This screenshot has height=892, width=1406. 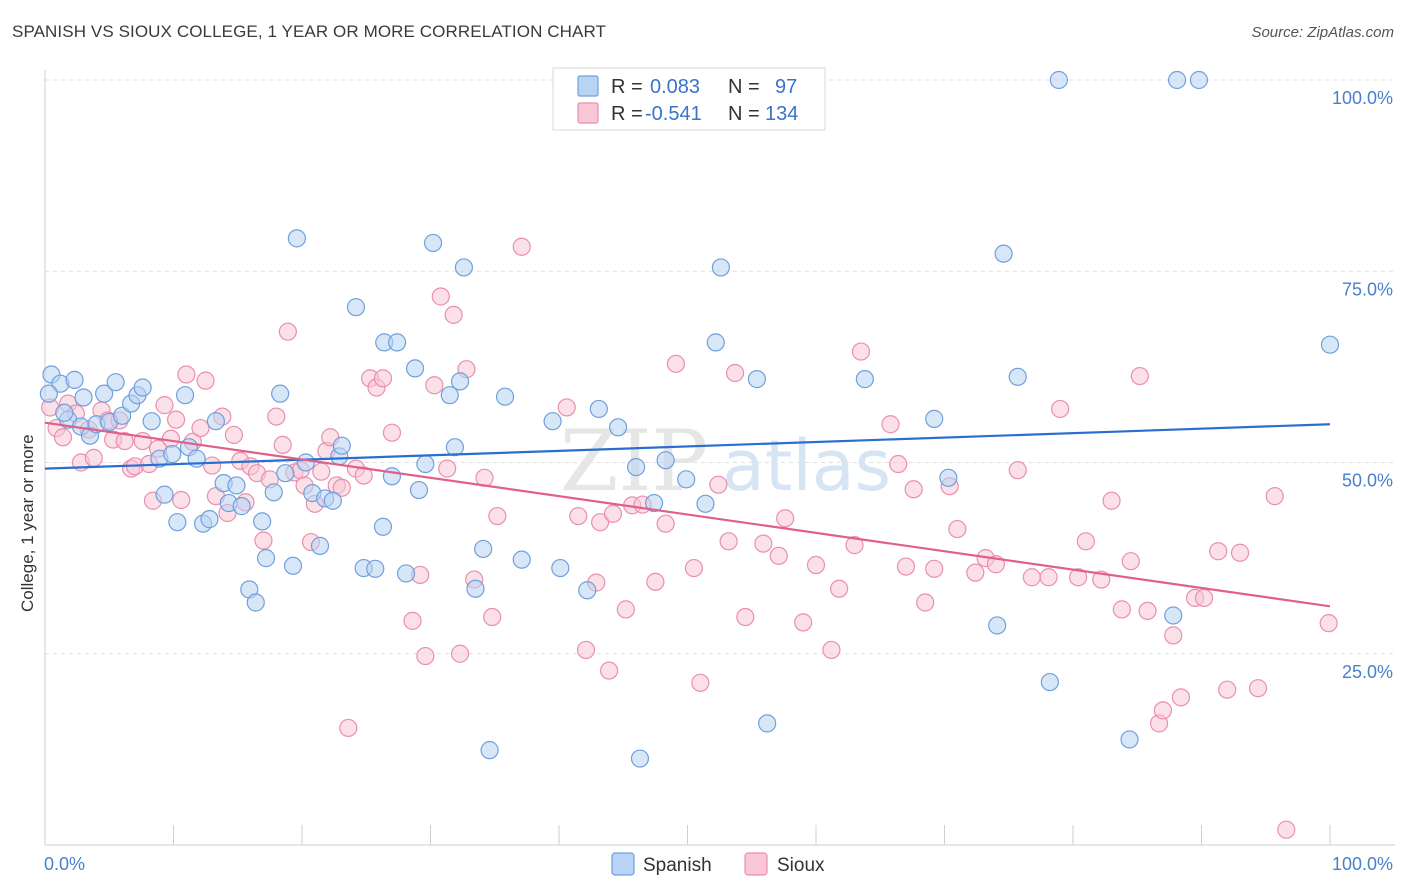 I want to click on x-tick-label-min: 0.0%, so click(x=64, y=864).